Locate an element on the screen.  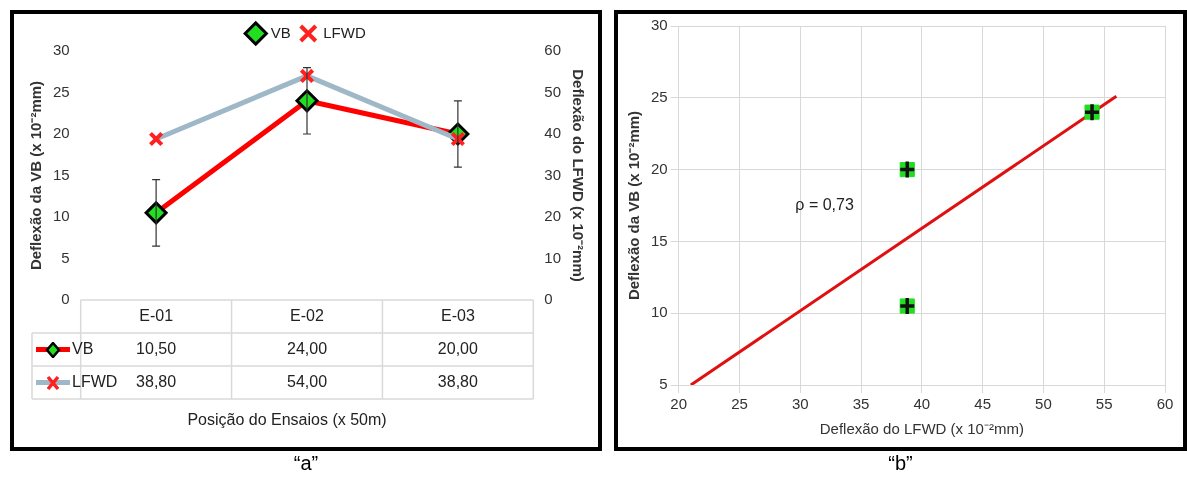
x-tick-label: 20 is located at coordinates (679, 404).